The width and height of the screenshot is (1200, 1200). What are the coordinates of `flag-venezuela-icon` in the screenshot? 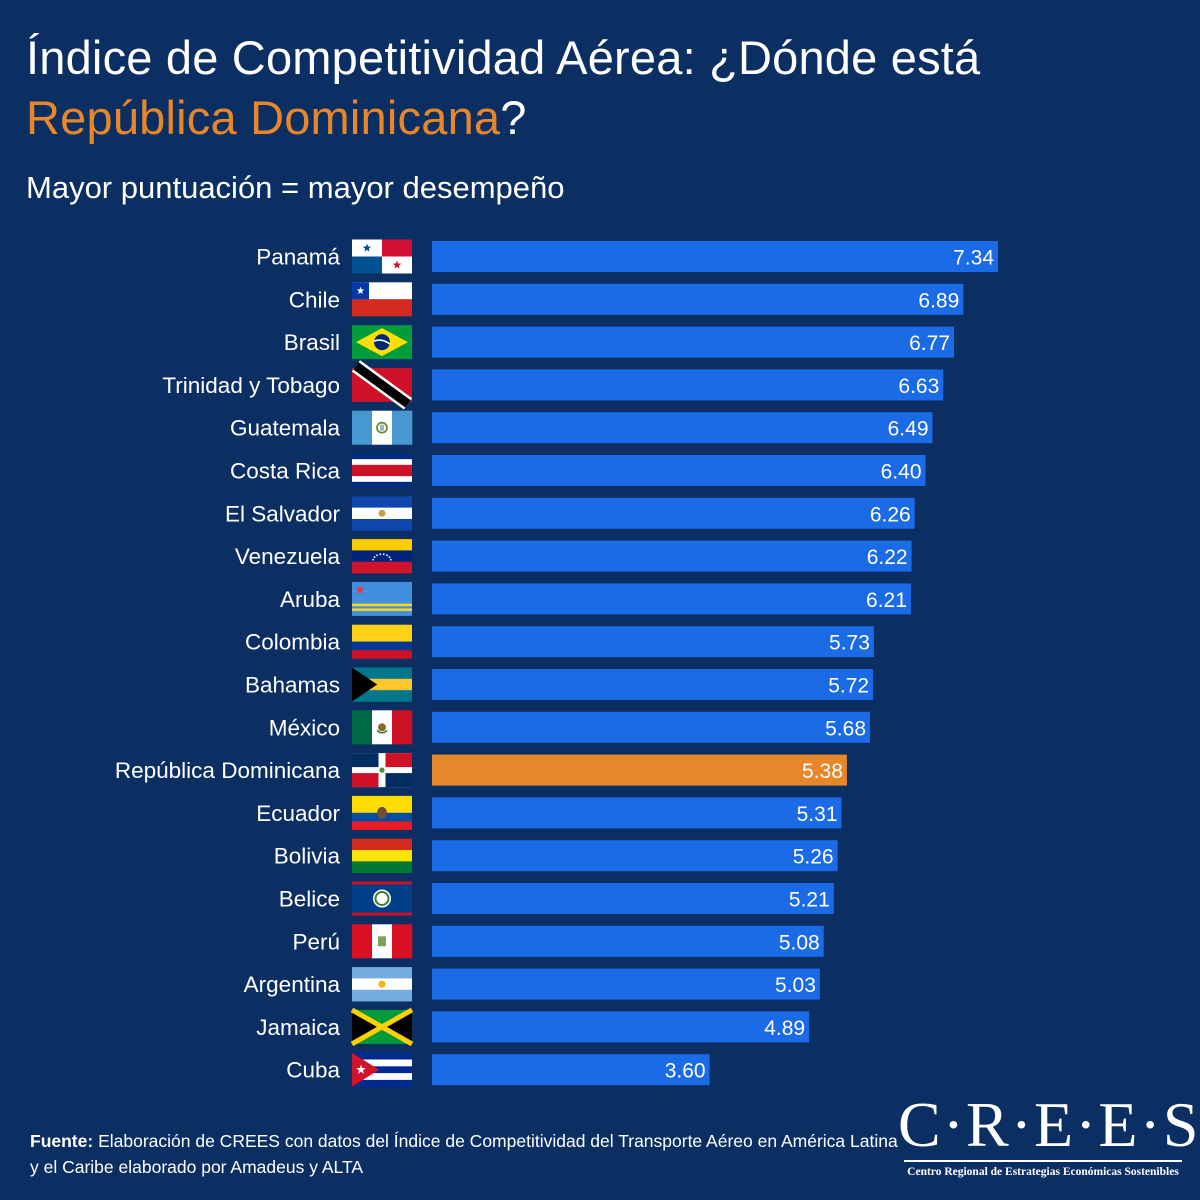 It's located at (382, 556).